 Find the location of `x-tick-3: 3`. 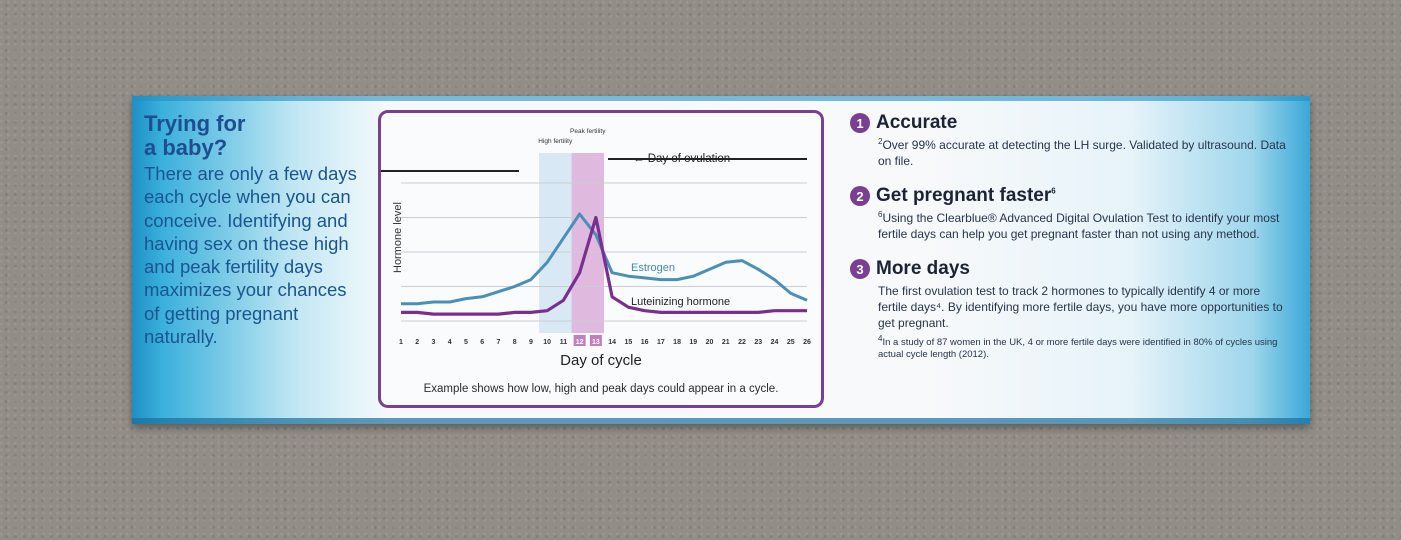

x-tick-3: 3 is located at coordinates (434, 342).